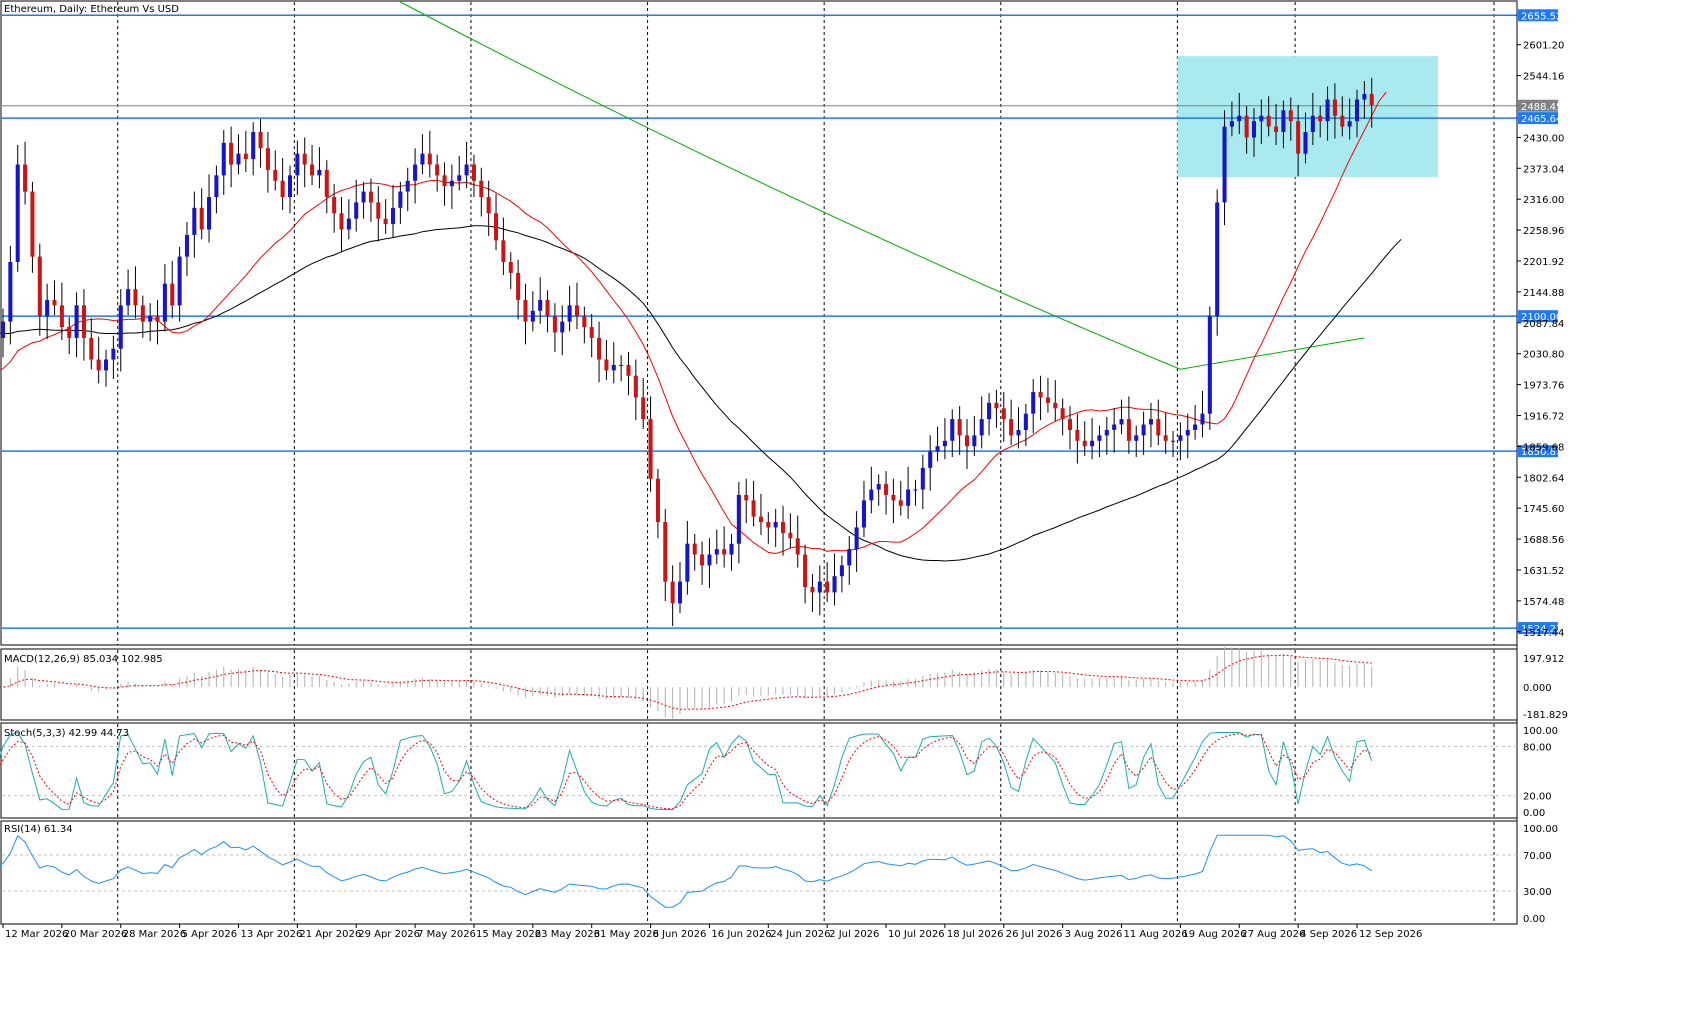  I want to click on date-tick-label: 13 Apr 2026, so click(271, 934).